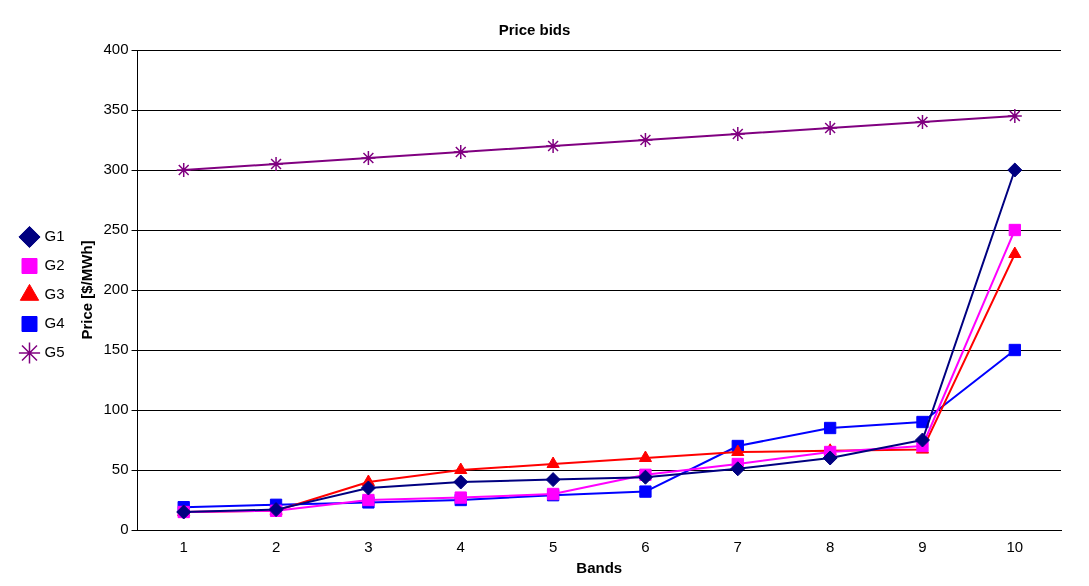 The image size is (1089, 586). I want to click on legend-label: G5, so click(54, 352).